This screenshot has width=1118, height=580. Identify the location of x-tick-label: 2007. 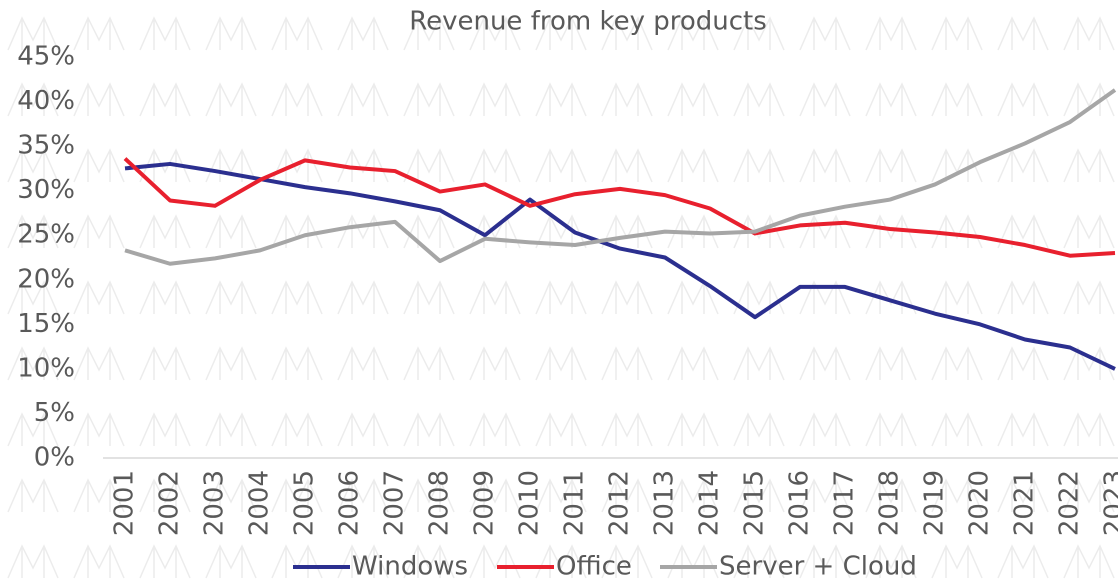
(395, 503).